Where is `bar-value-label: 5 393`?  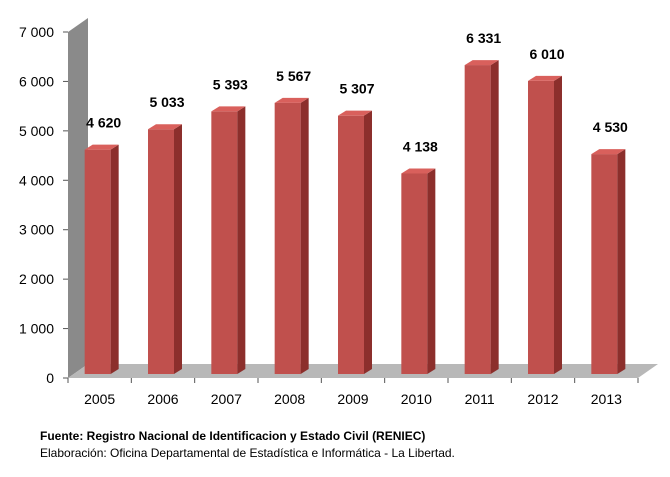 bar-value-label: 5 393 is located at coordinates (230, 84).